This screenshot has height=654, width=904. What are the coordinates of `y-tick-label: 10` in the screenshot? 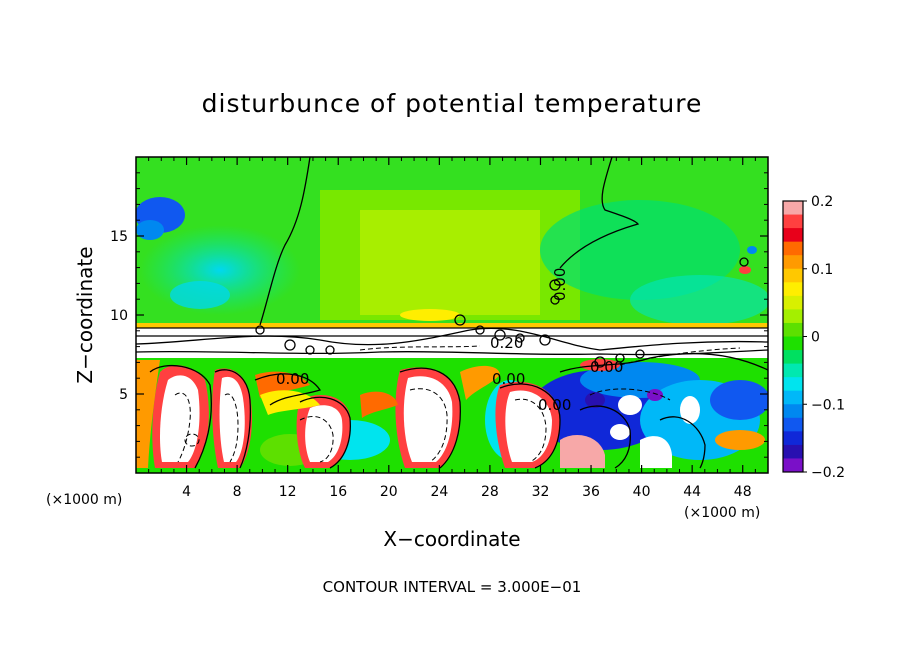 It's located at (119, 316).